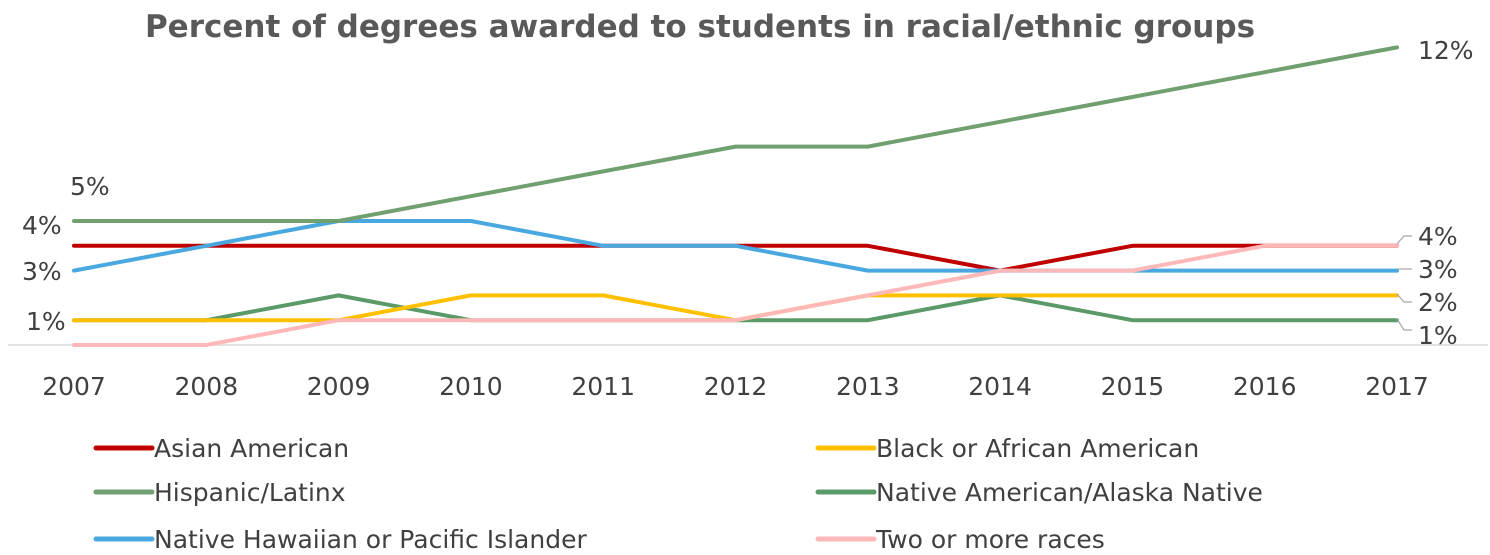 The image size is (1490, 555). Describe the element at coordinates (471, 386) in the screenshot. I see `x-tick-label: 2010` at that location.